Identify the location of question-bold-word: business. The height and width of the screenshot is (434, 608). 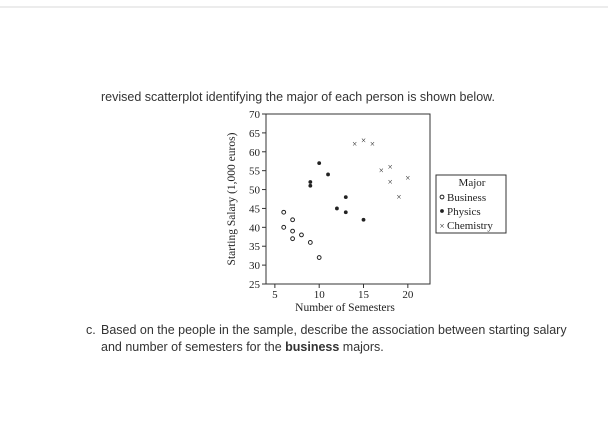
(312, 347).